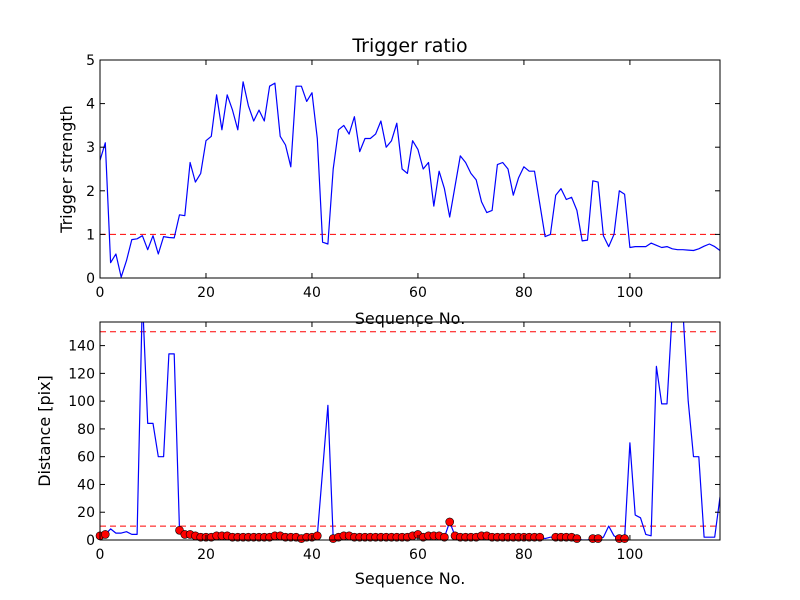  What do you see at coordinates (206, 555) in the screenshot?
I see `bottom-x-tick-label: 20` at bounding box center [206, 555].